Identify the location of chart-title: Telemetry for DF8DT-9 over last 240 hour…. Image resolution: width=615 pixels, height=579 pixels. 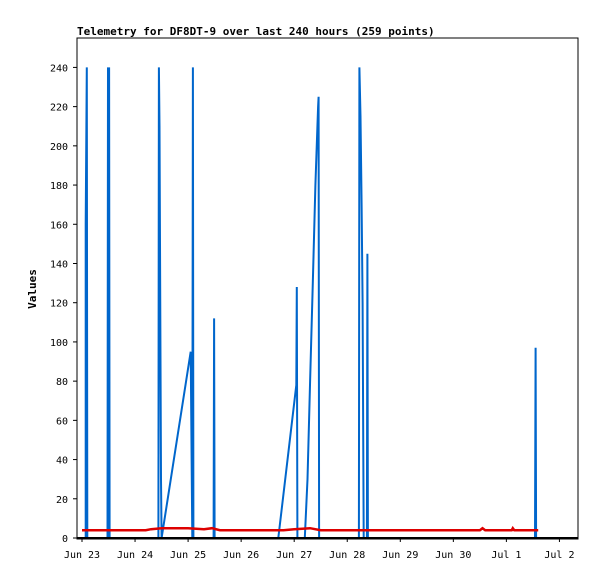
(256, 31).